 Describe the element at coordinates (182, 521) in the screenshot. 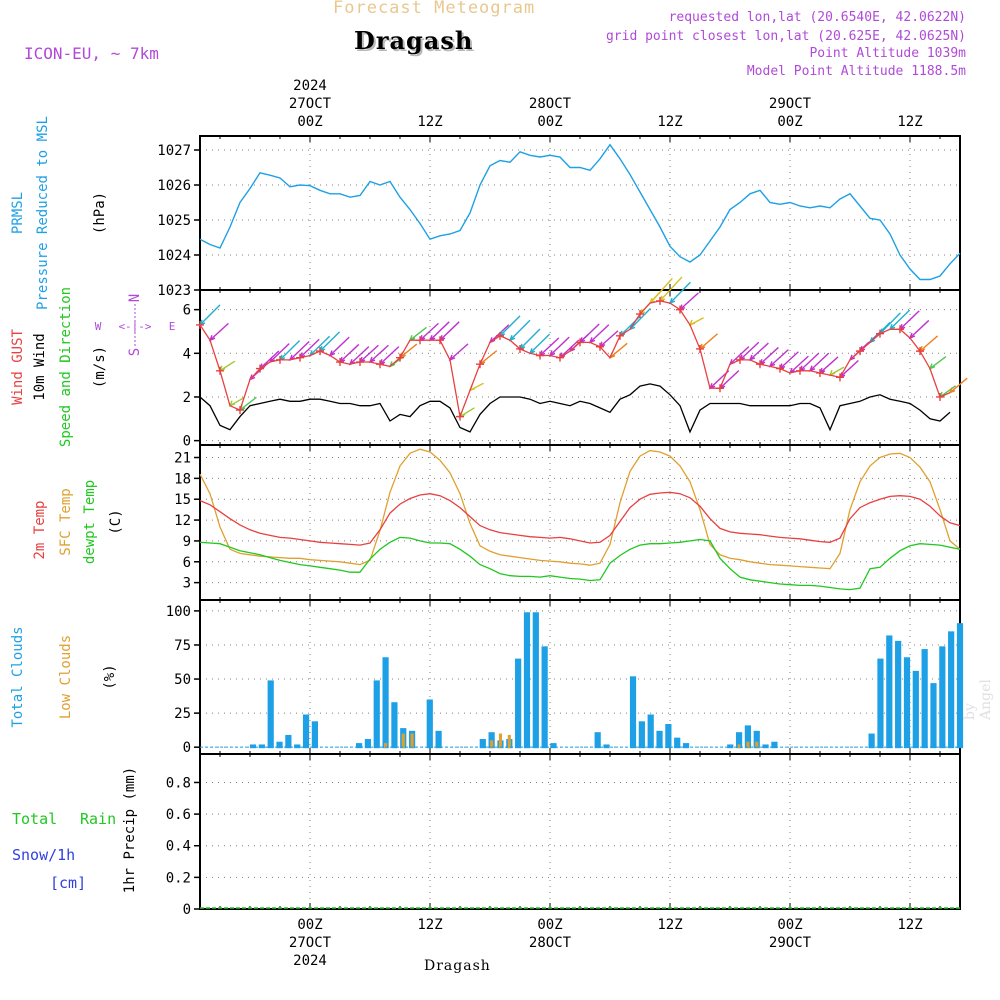

I see `y-tick-label: 12` at that location.